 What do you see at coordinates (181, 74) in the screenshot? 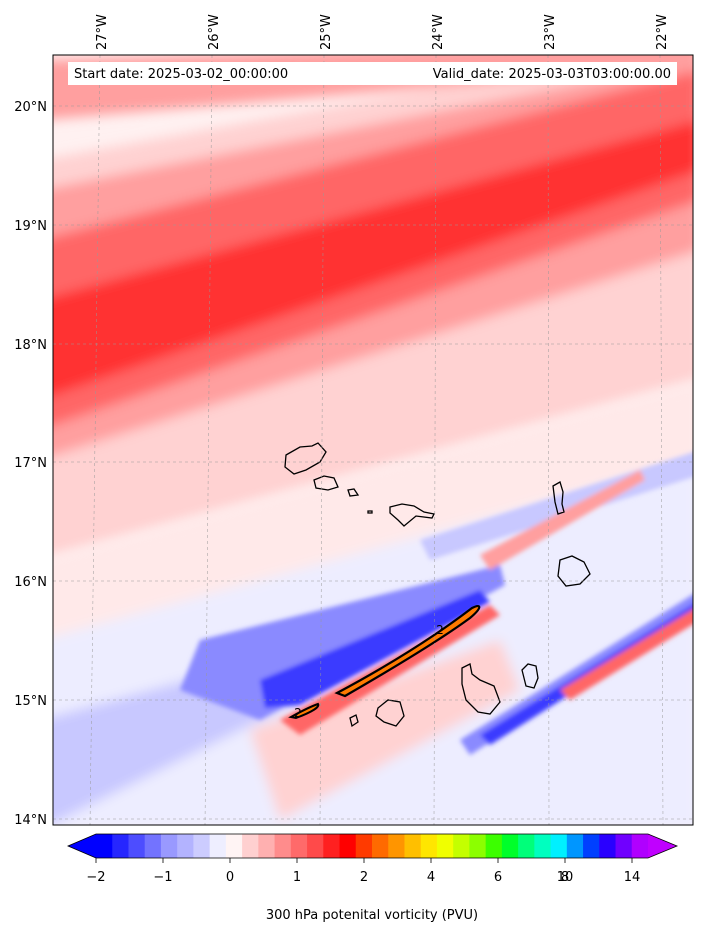
I see `start-date-label: Start date: 2025-03-02_00:00:00` at bounding box center [181, 74].